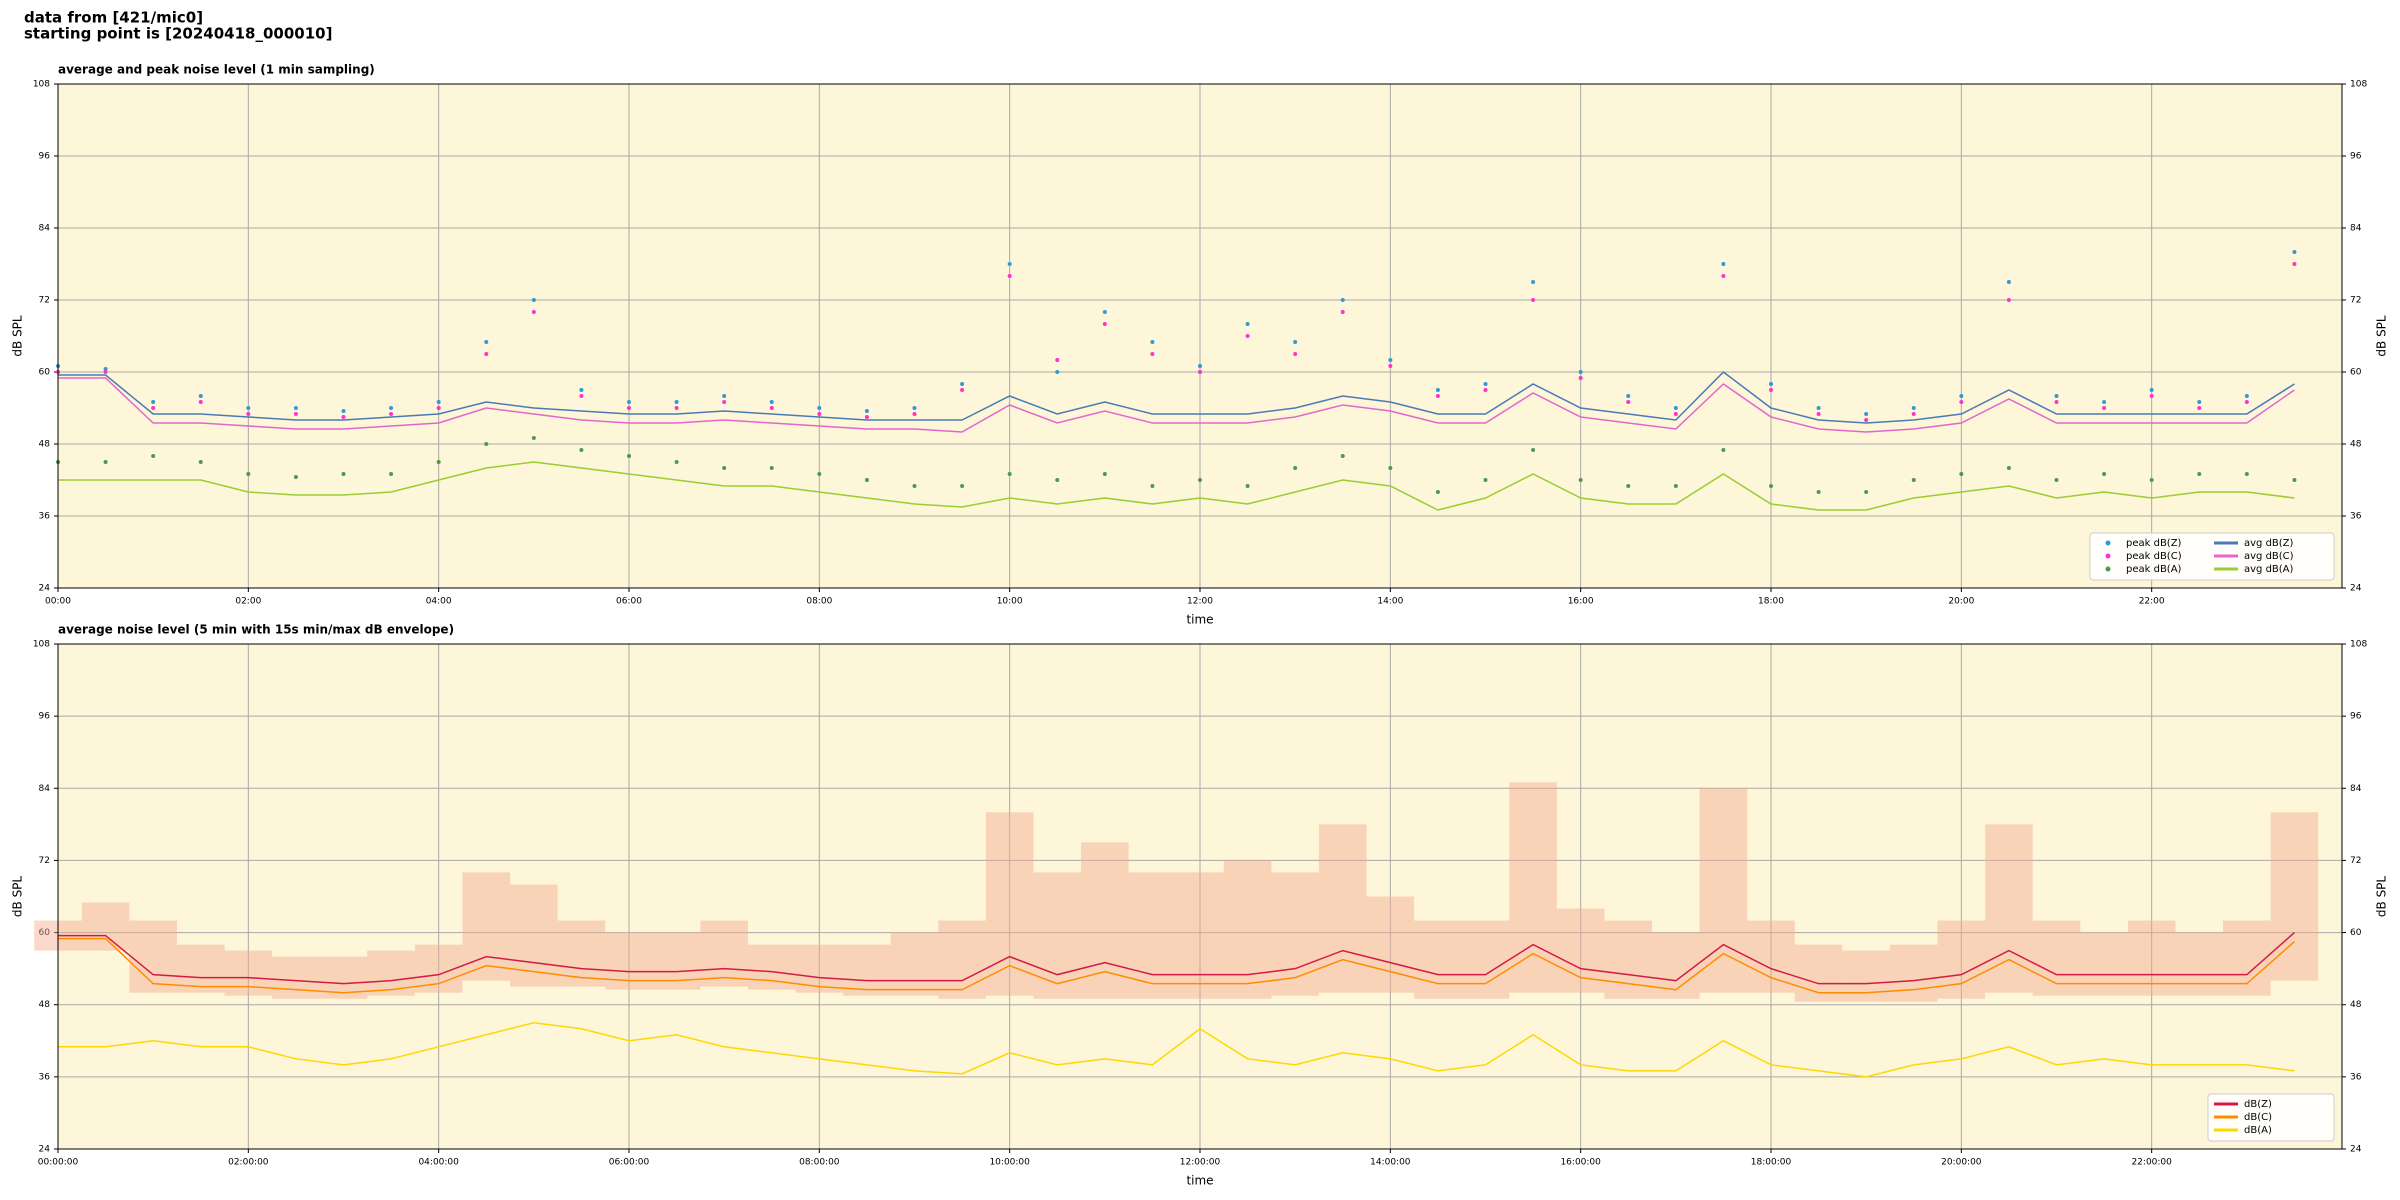  Describe the element at coordinates (1771, 1163) in the screenshot. I see `x-tick-label: 18:00:00` at that location.